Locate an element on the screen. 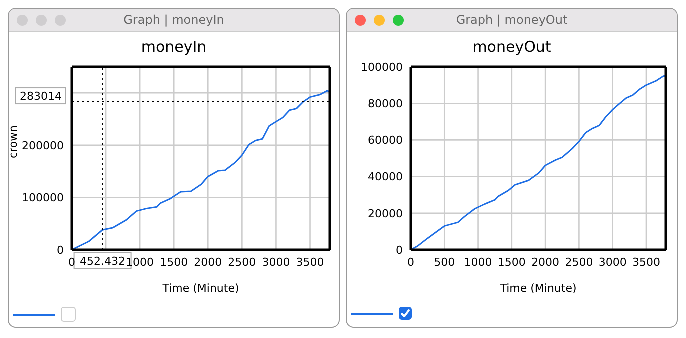  x-tick-label: 500 is located at coordinates (445, 262).